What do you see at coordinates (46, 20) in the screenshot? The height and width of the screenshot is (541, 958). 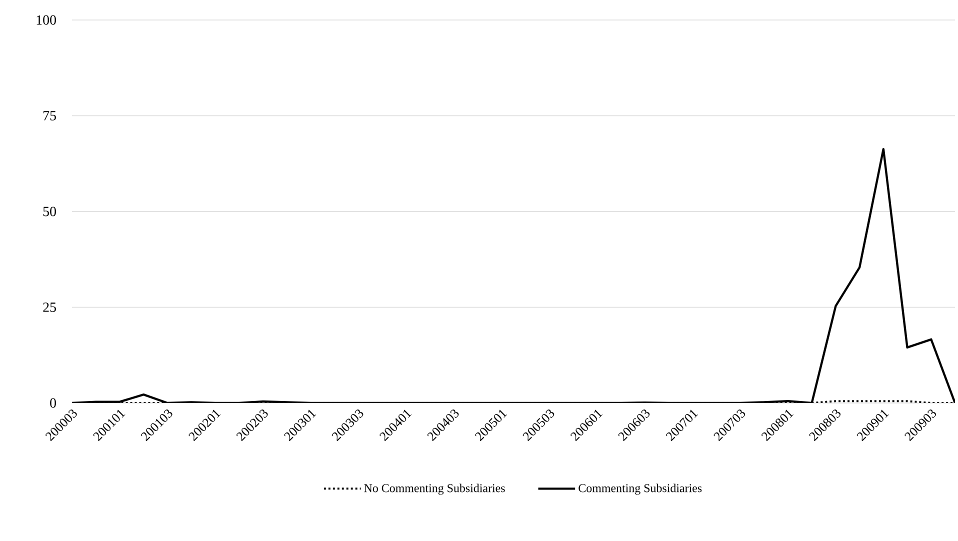 I see `y-tick-label: 100` at bounding box center [46, 20].